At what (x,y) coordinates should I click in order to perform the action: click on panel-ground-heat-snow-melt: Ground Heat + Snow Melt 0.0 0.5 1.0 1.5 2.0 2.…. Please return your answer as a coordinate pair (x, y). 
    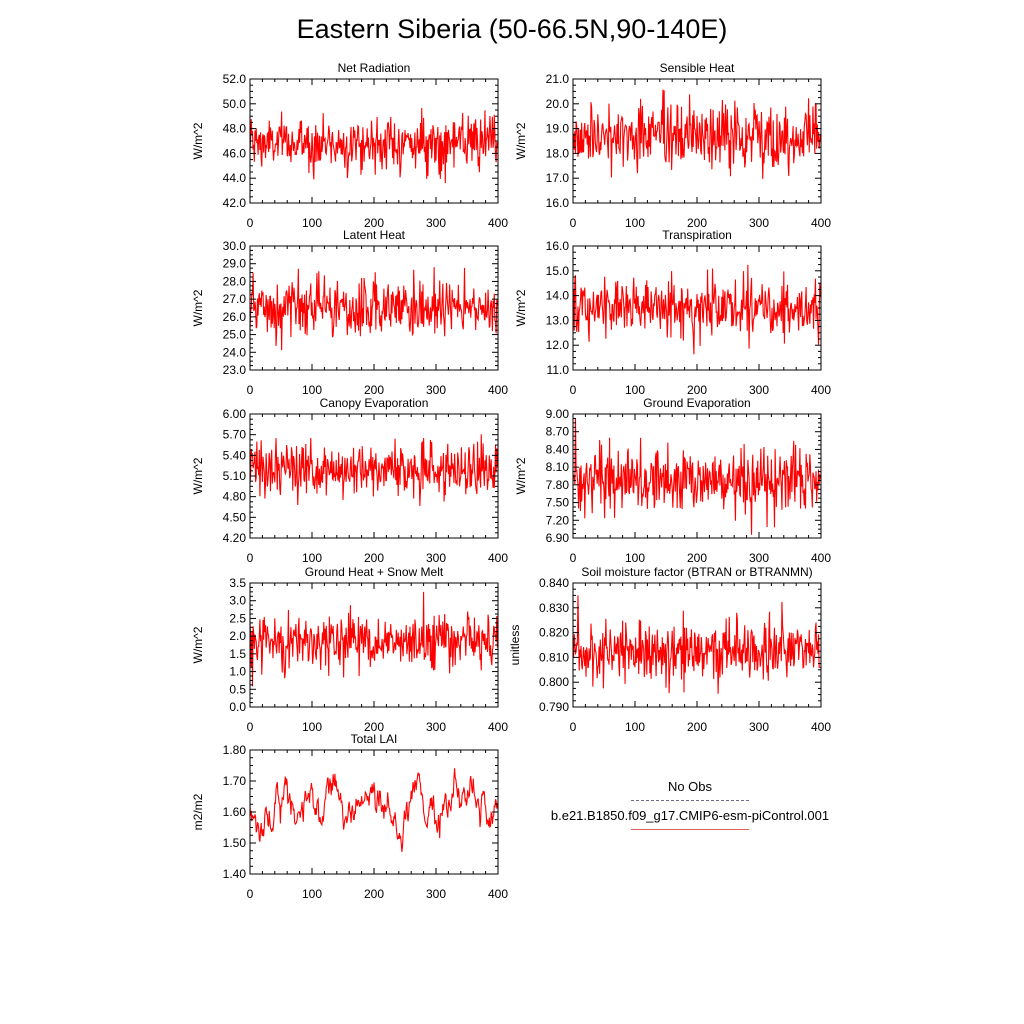
    Looking at the image, I should click on (349, 649).